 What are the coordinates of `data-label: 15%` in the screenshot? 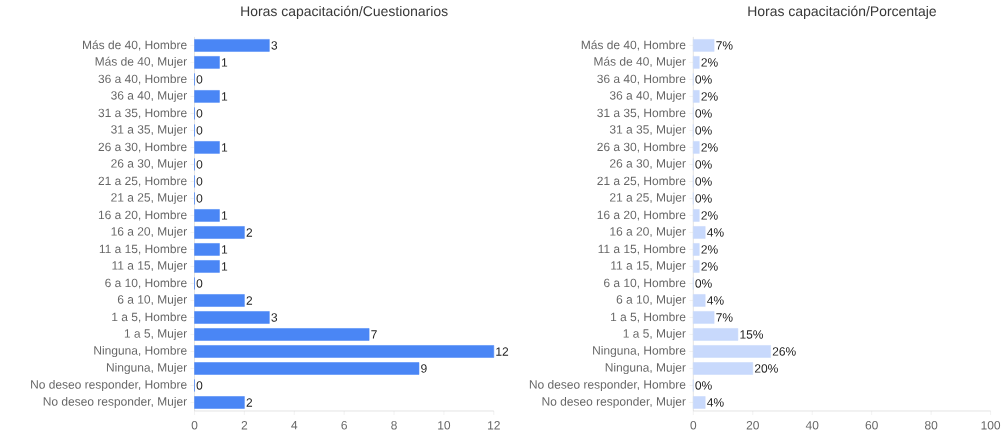 It's located at (752, 334).